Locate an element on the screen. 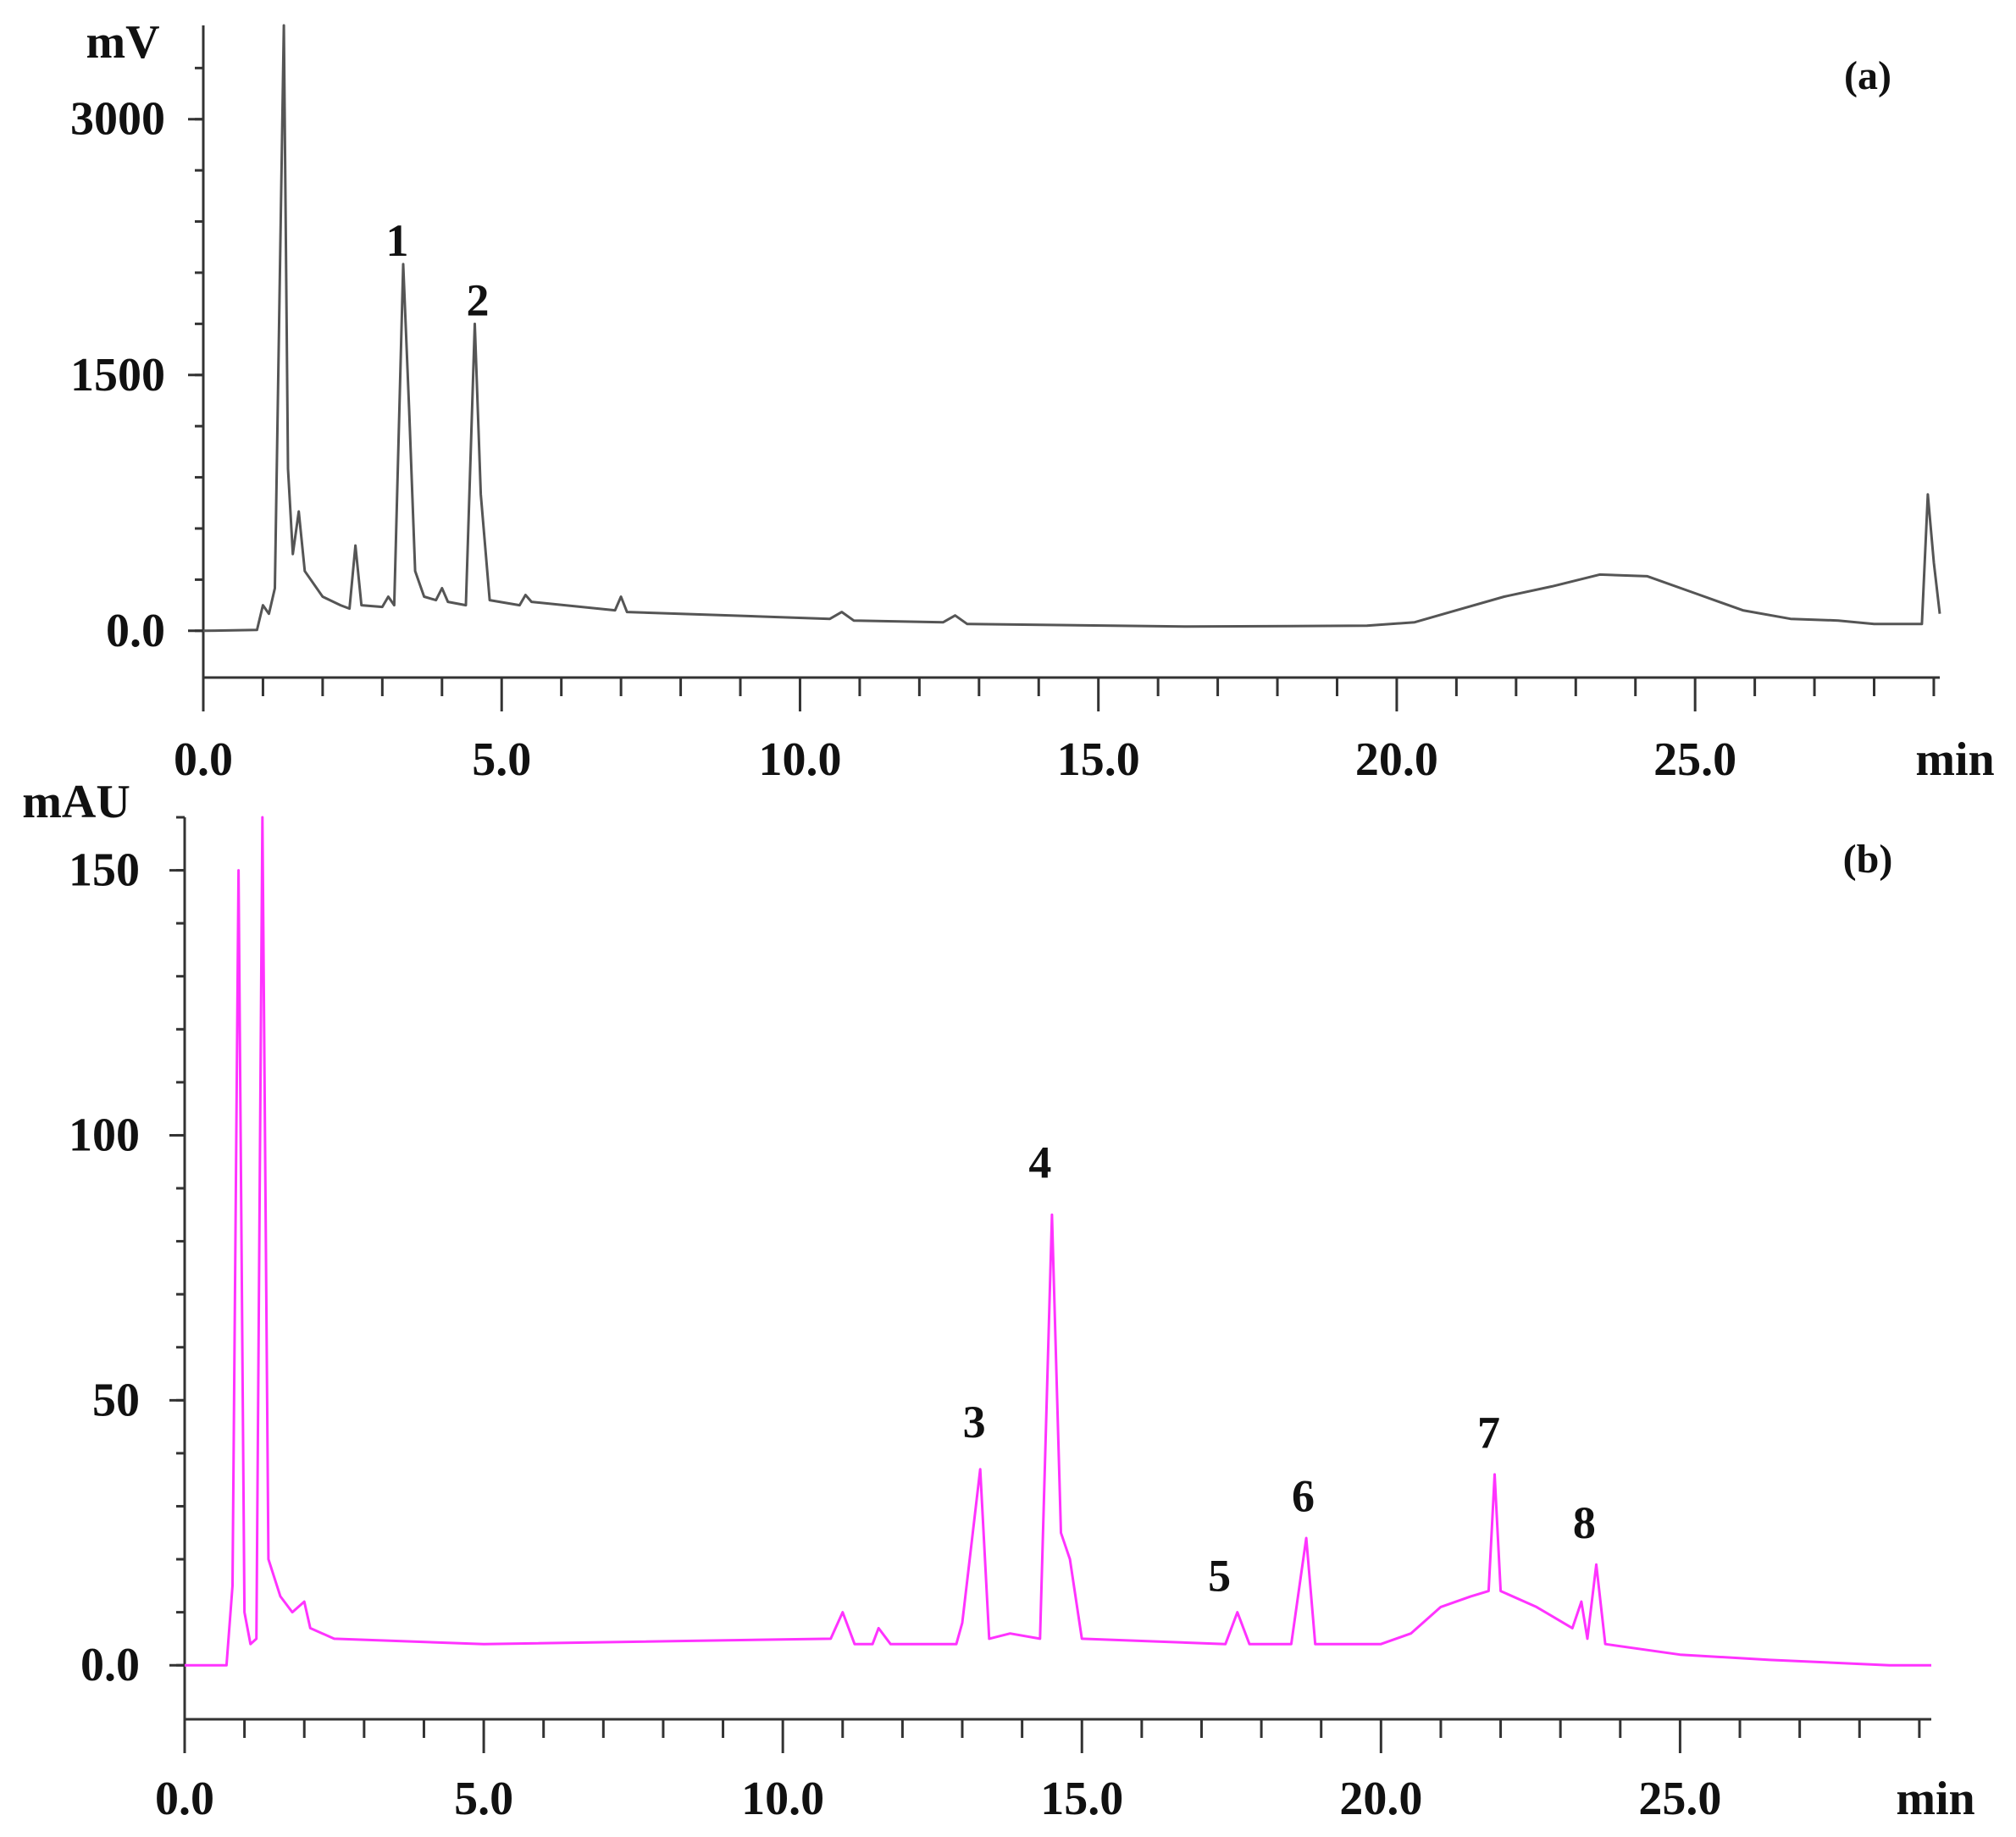  panel-a-y-ticks: 3000 1500 0.0 is located at coordinates (136, 361).